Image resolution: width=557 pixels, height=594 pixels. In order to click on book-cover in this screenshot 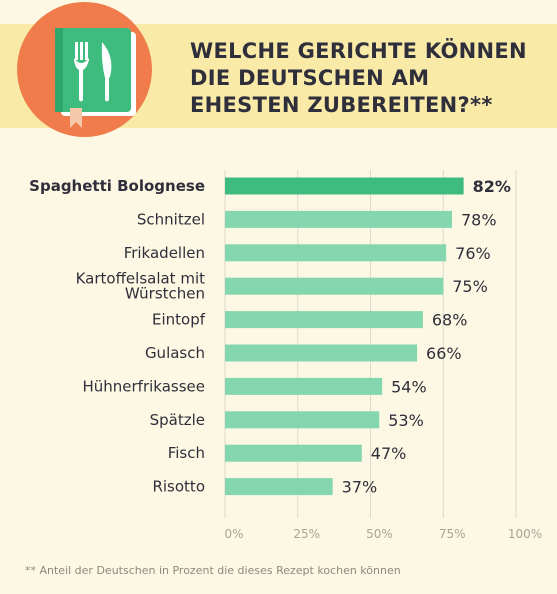, I will do `click(93, 70)`.